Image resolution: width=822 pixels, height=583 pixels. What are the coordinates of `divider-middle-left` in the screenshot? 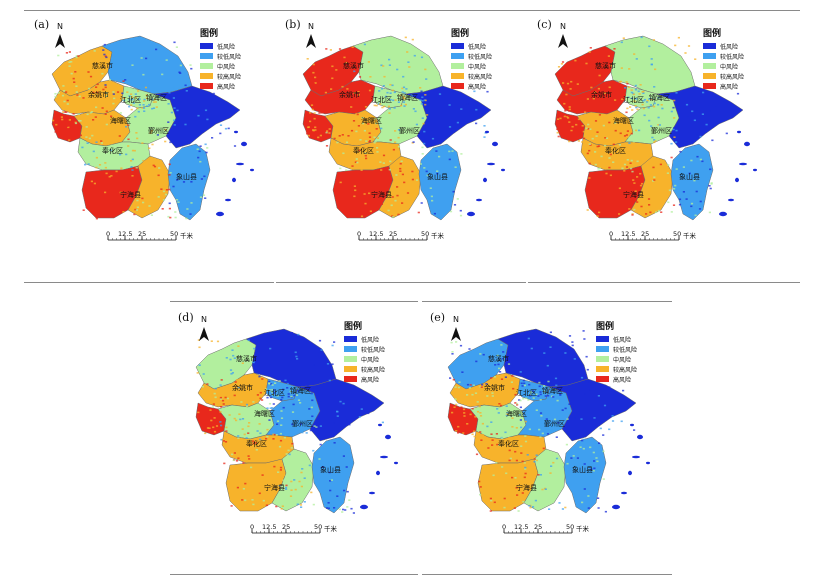 It's located at (149, 282).